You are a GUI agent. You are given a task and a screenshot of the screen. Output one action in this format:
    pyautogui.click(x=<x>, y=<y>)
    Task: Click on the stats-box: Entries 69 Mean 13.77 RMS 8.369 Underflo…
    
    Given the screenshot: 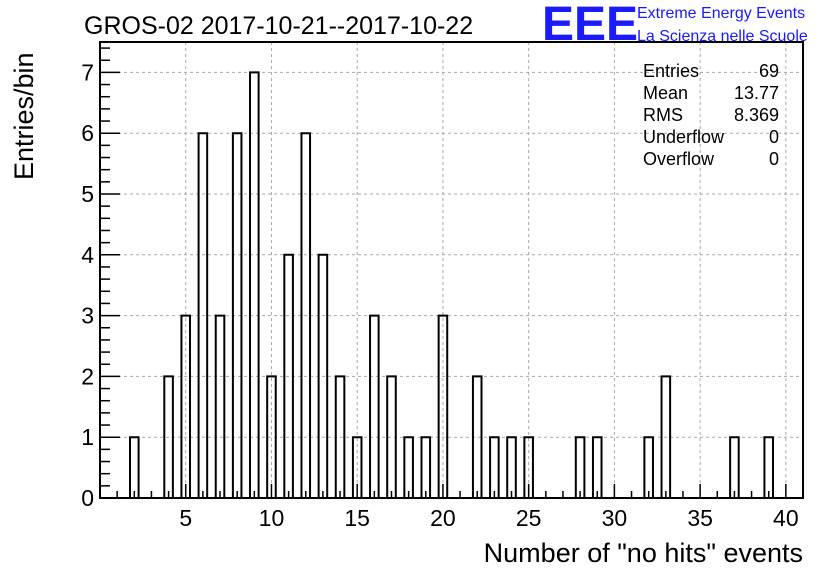 What is the action you would take?
    pyautogui.click(x=711, y=115)
    